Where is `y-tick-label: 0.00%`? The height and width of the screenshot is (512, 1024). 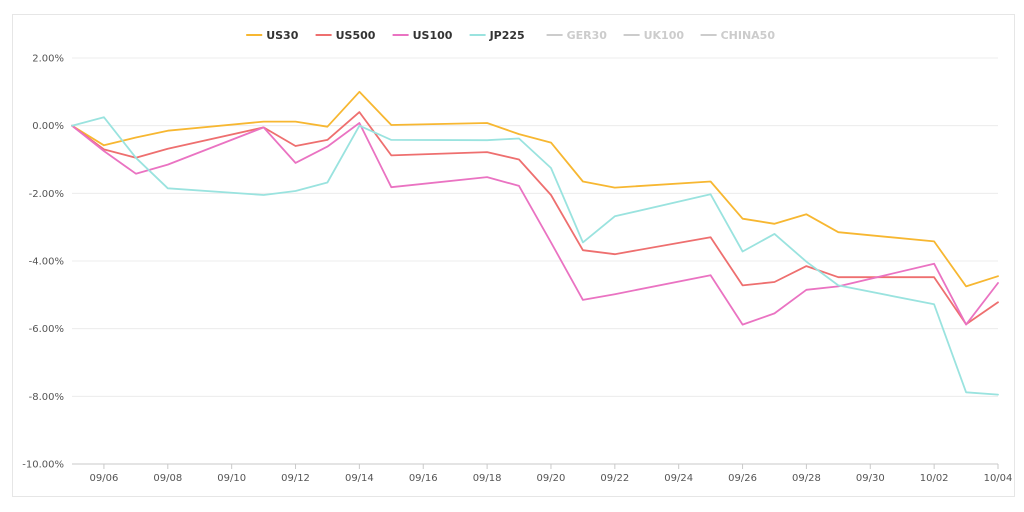 y-tick-label: 0.00% is located at coordinates (48, 126).